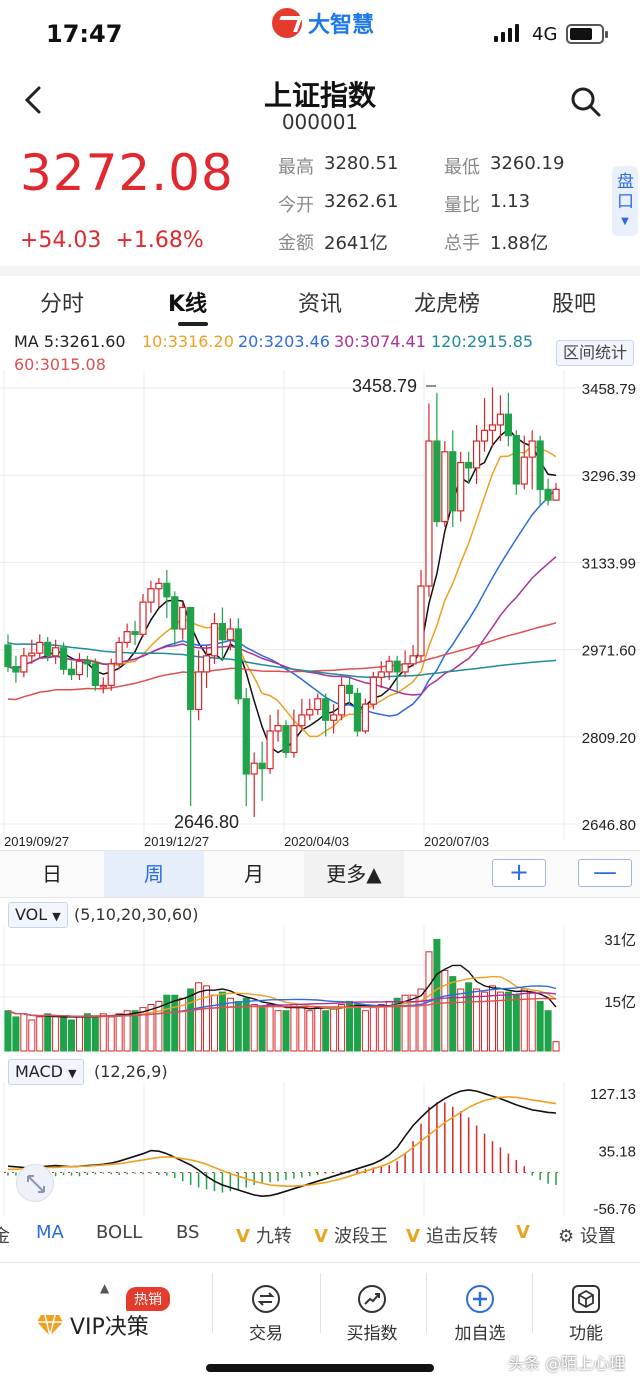  Describe the element at coordinates (462, 167) in the screenshot. I see `stat-label: 最低` at that location.